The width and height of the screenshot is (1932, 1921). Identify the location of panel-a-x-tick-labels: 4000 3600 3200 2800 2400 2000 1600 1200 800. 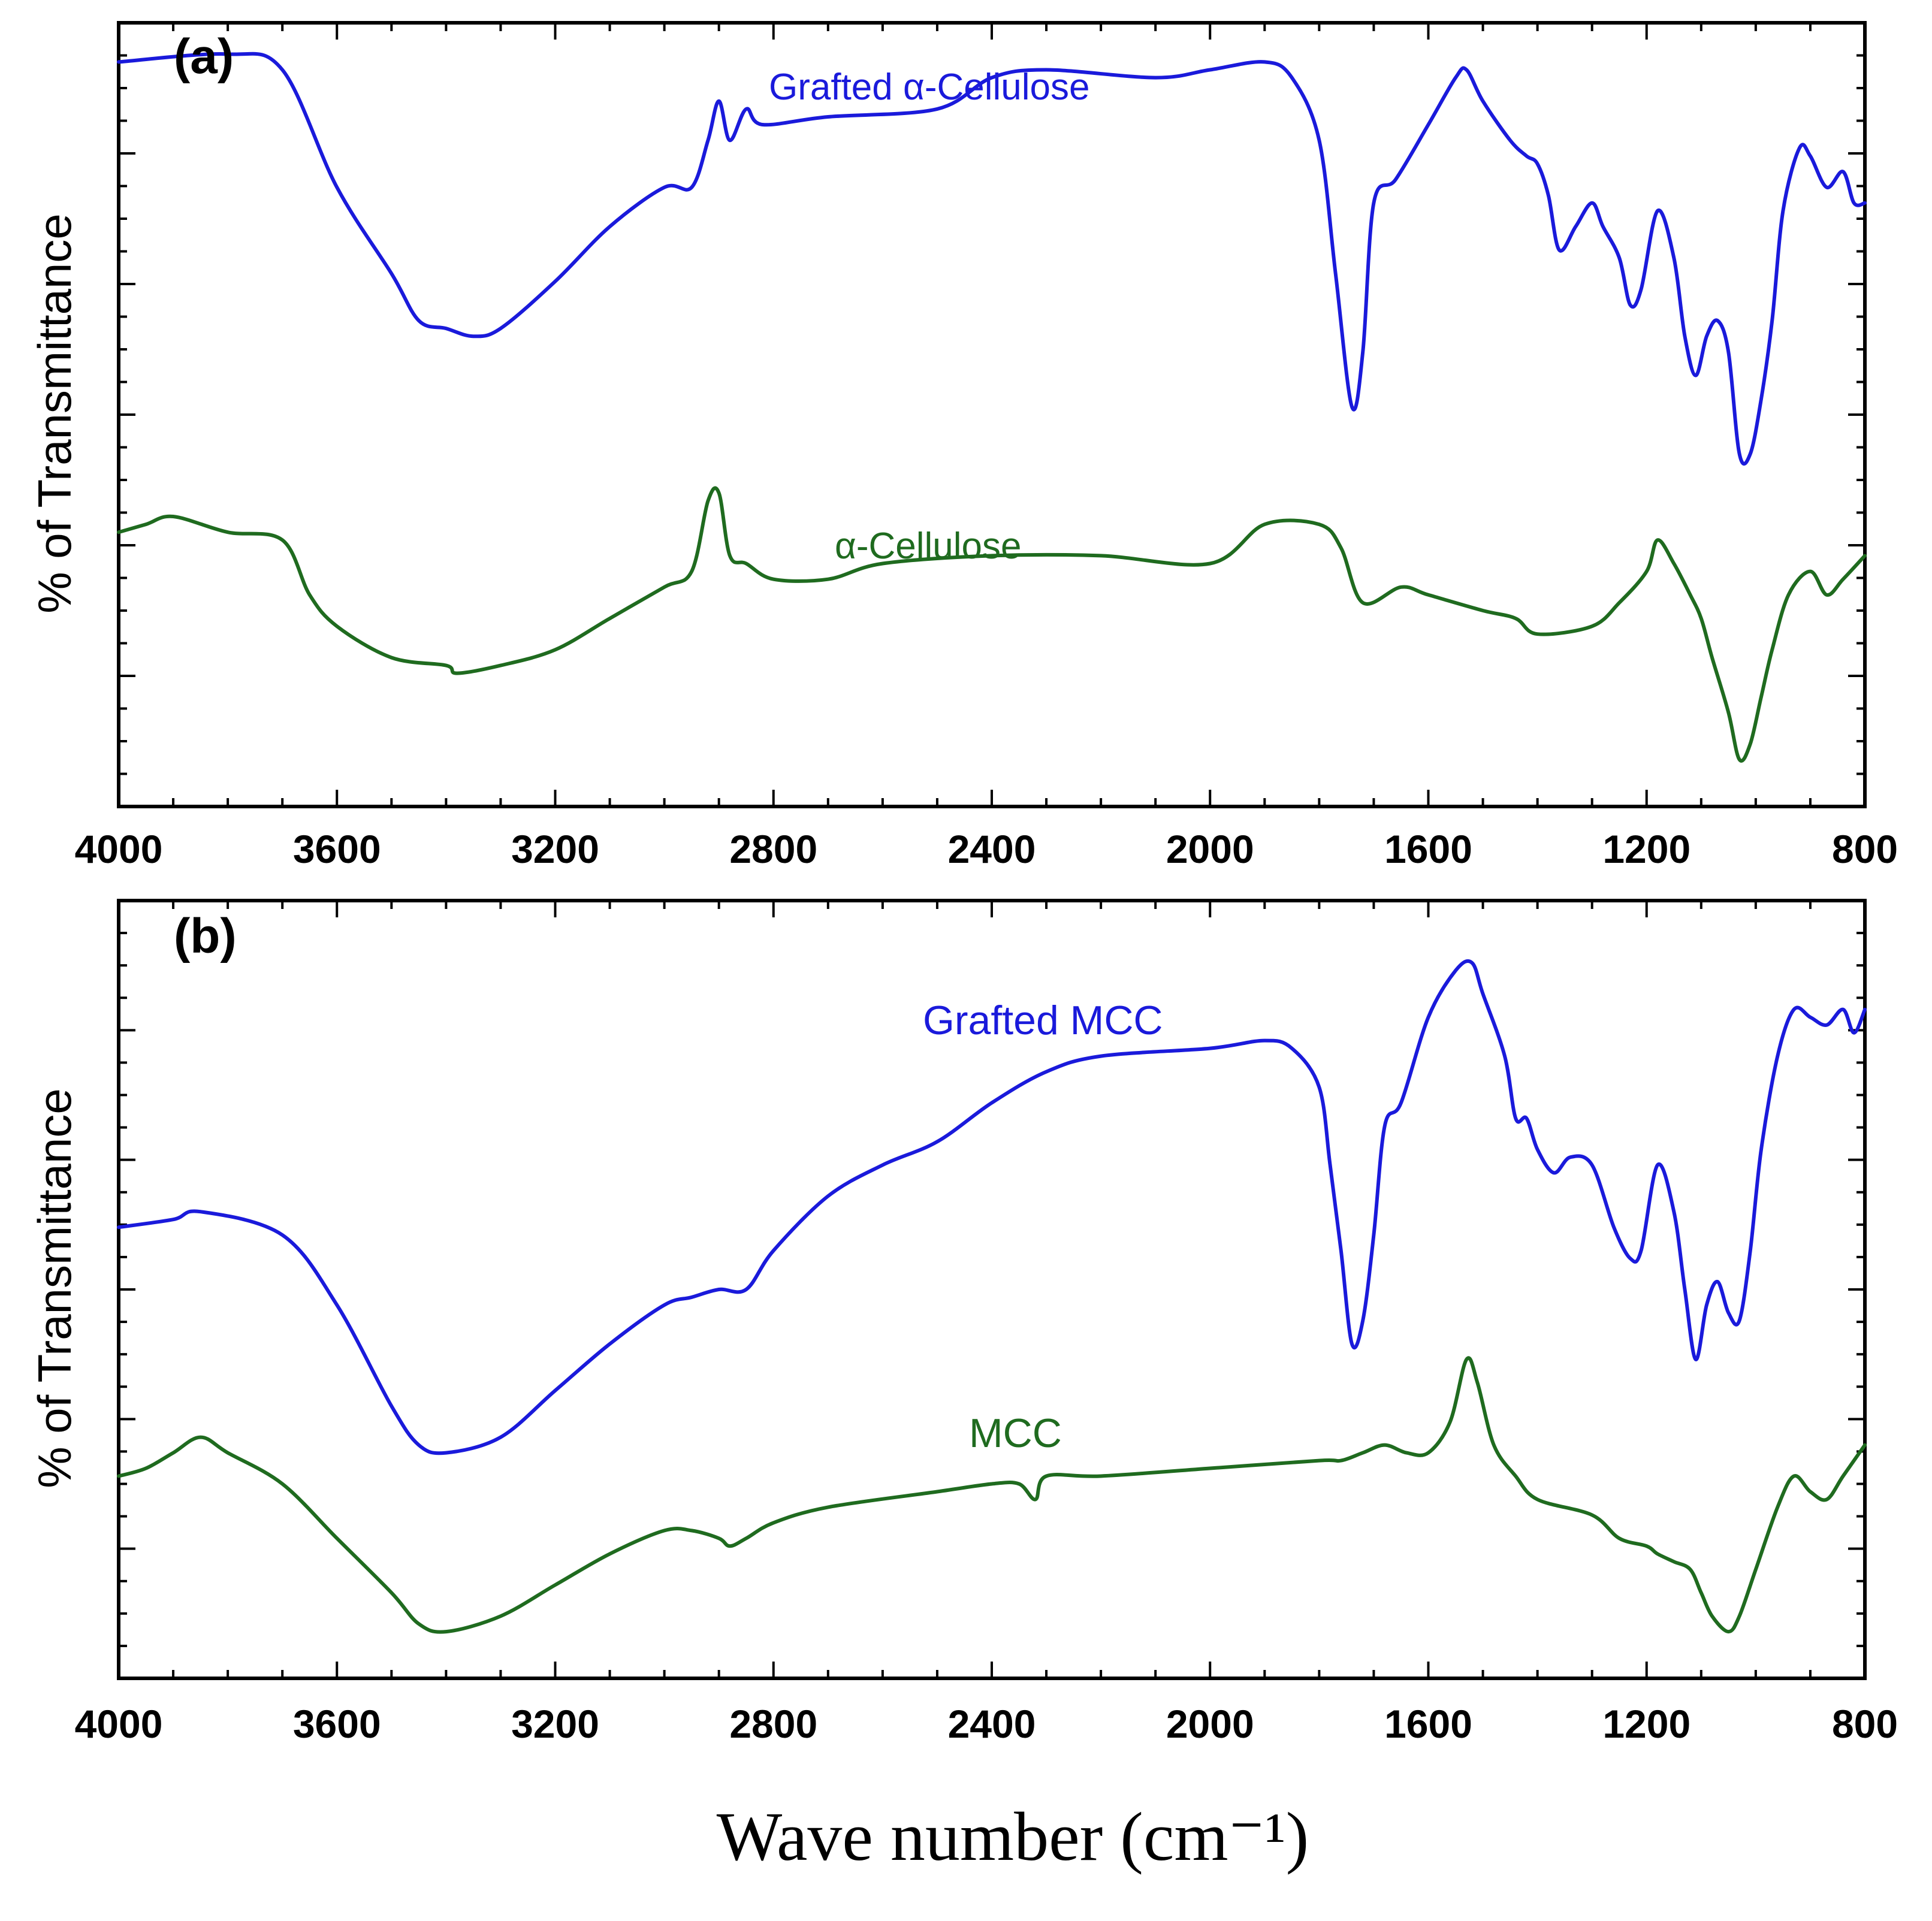
(986, 849).